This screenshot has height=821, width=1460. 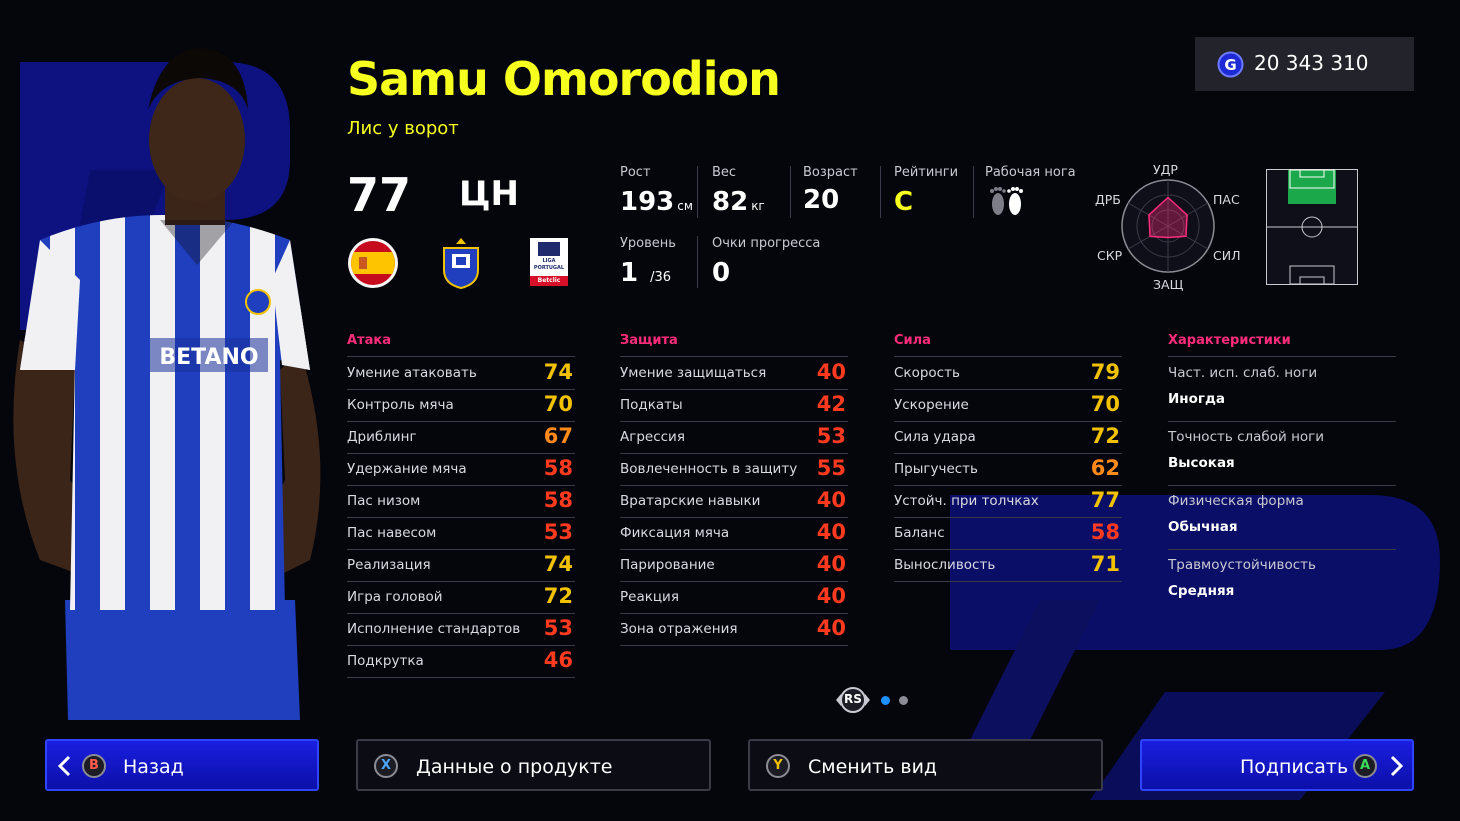 I want to click on foot-label: Рабочая нога, so click(x=1030, y=172).